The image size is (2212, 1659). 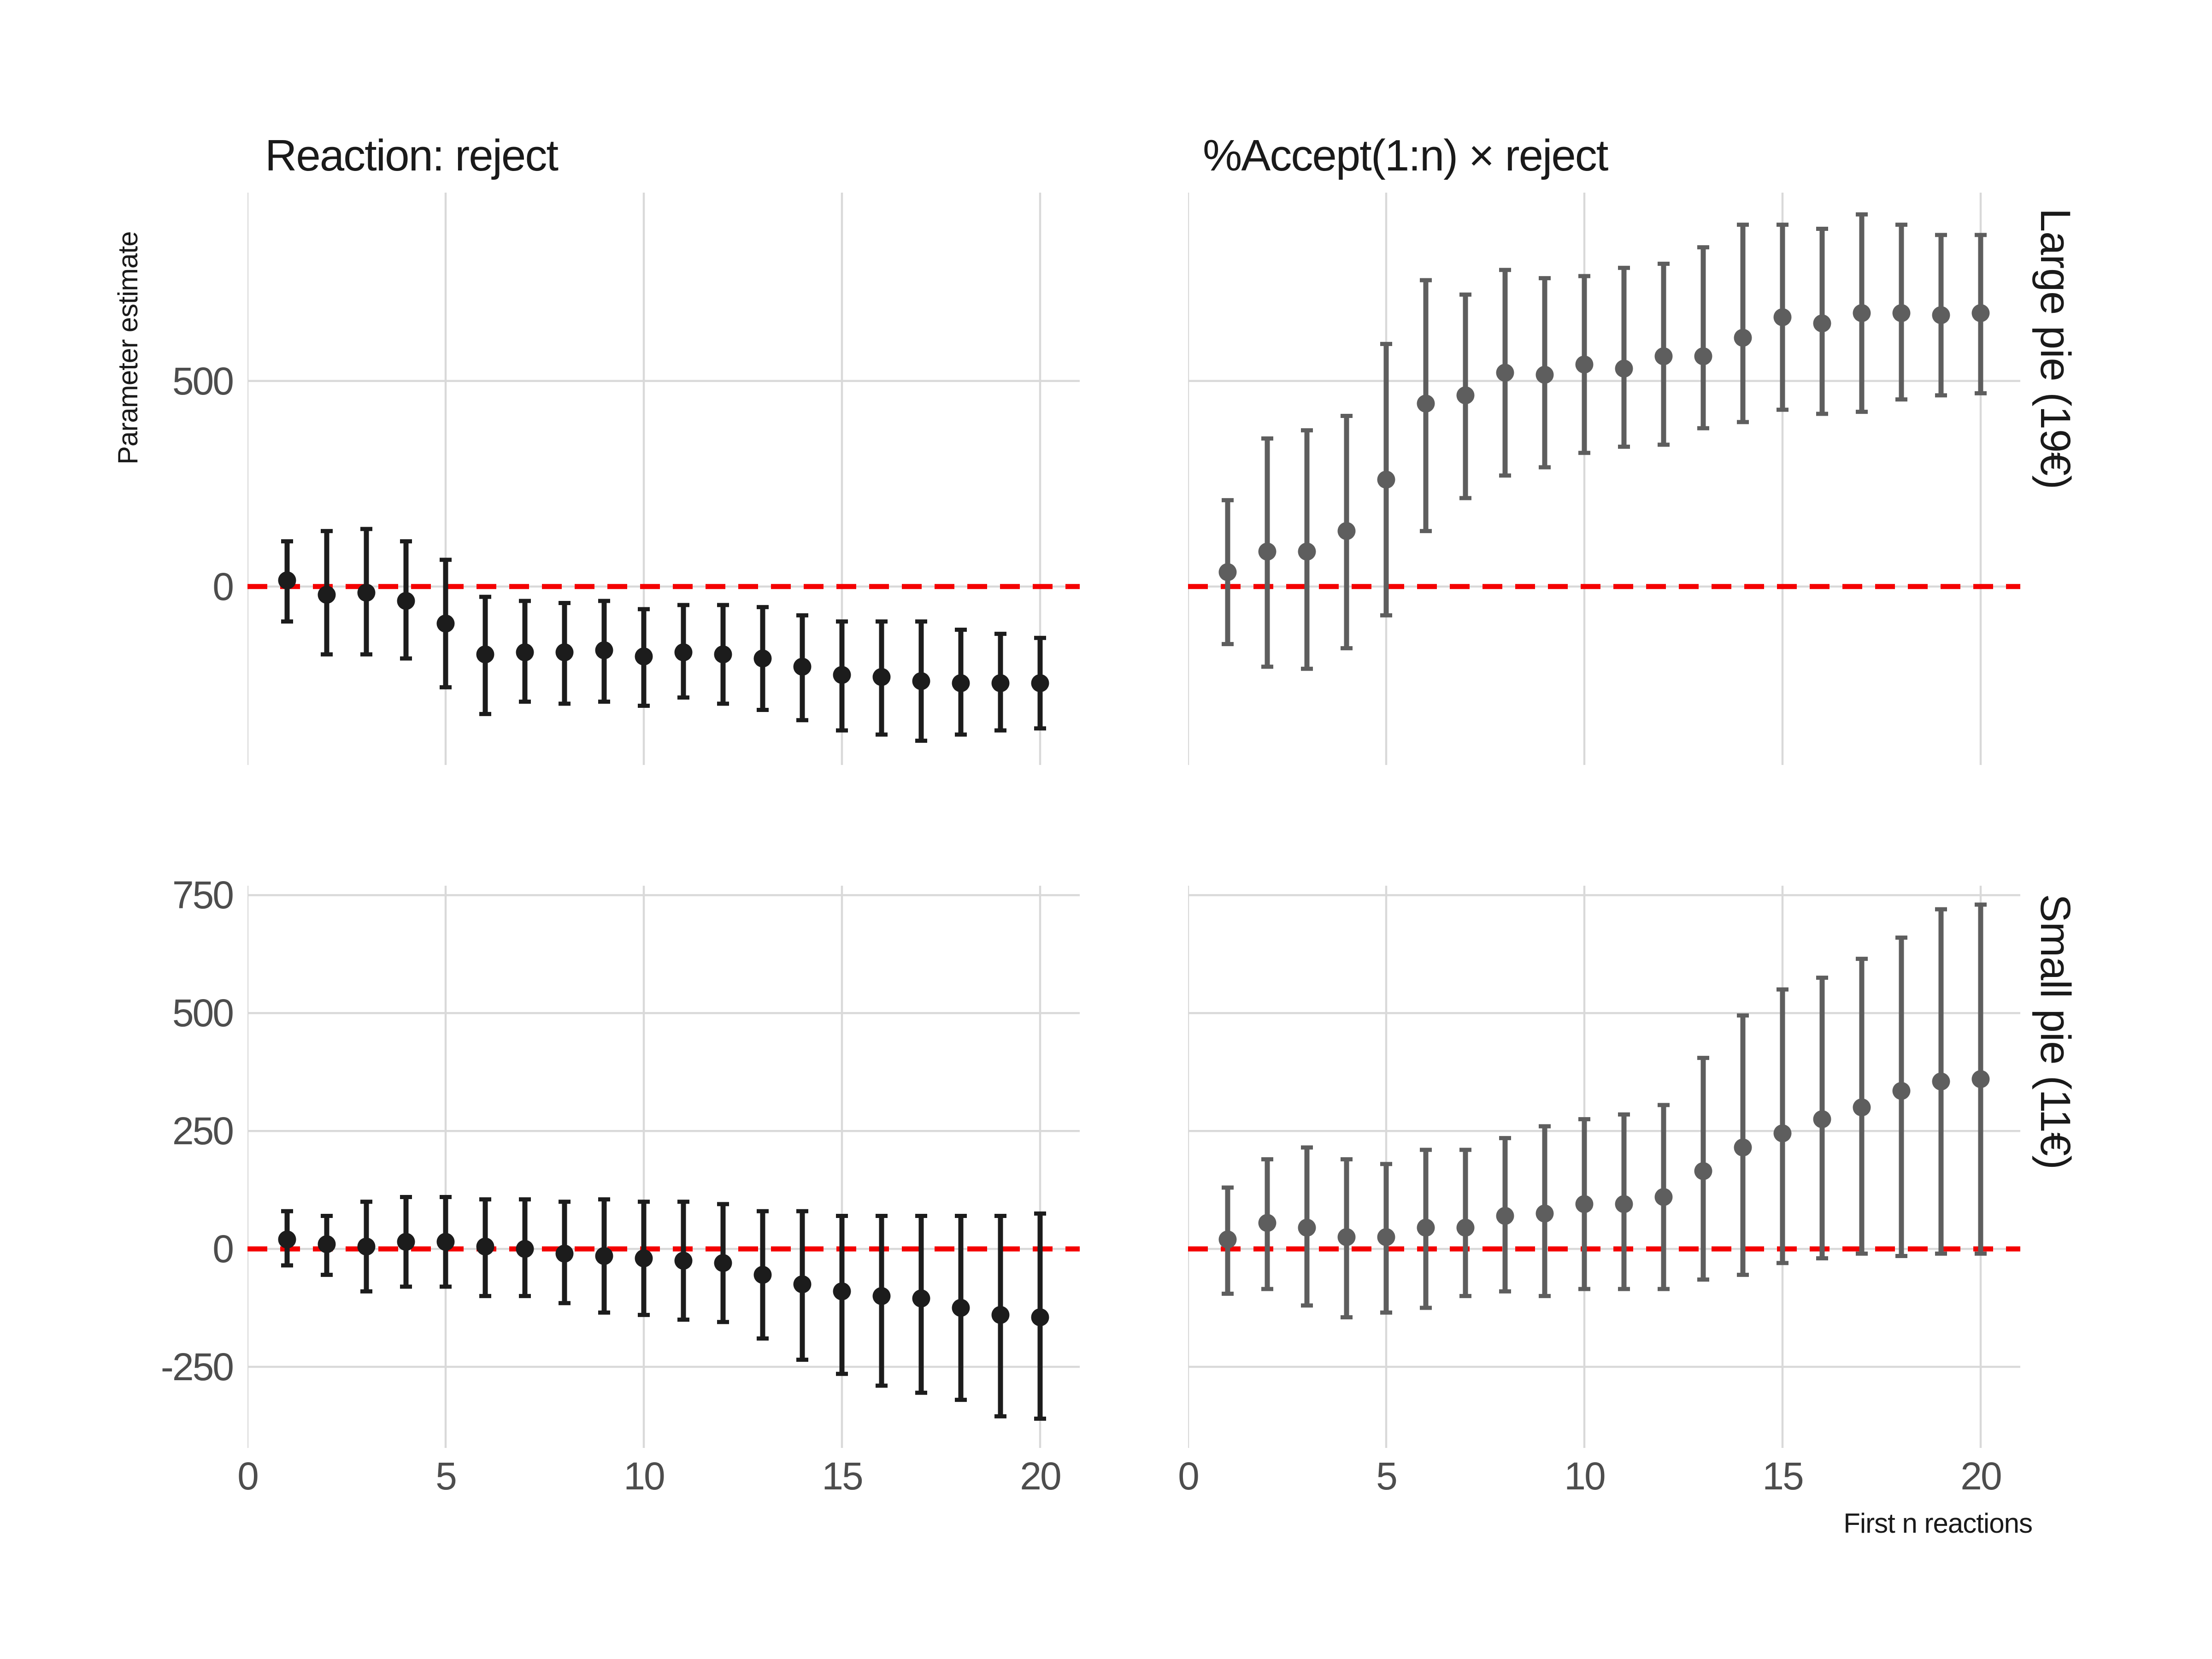 What do you see at coordinates (663, 1167) in the screenshot?
I see `panel-reject-small-pie` at bounding box center [663, 1167].